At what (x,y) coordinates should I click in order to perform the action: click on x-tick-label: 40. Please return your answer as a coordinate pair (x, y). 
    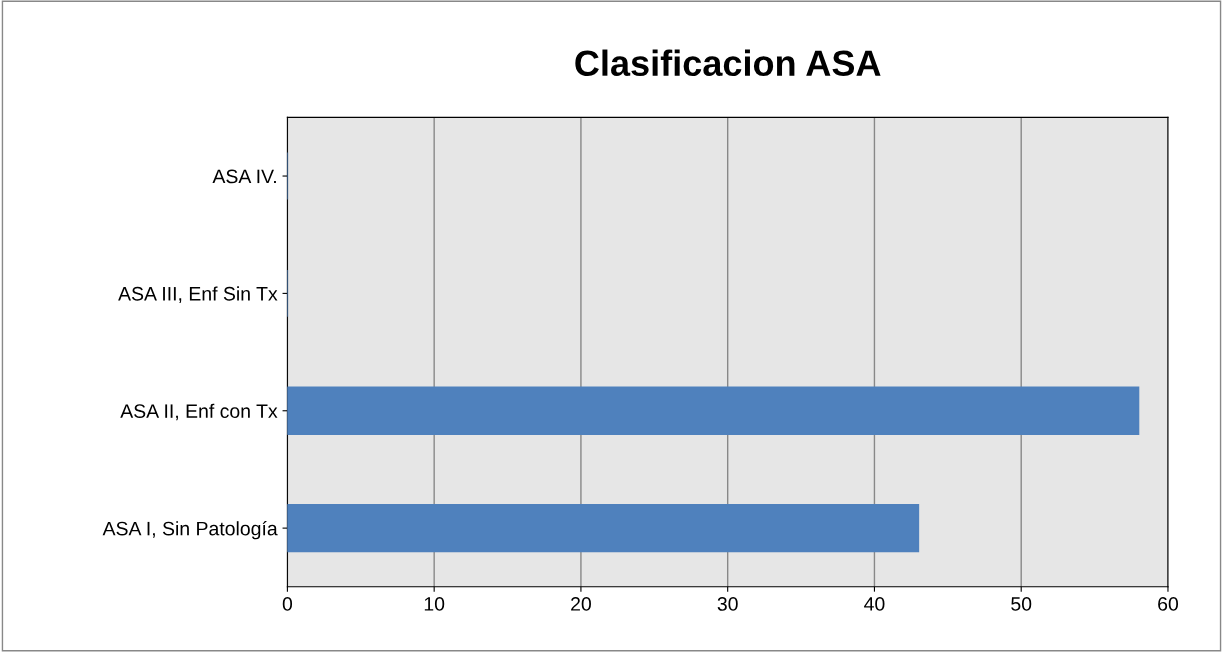
    Looking at the image, I should click on (874, 604).